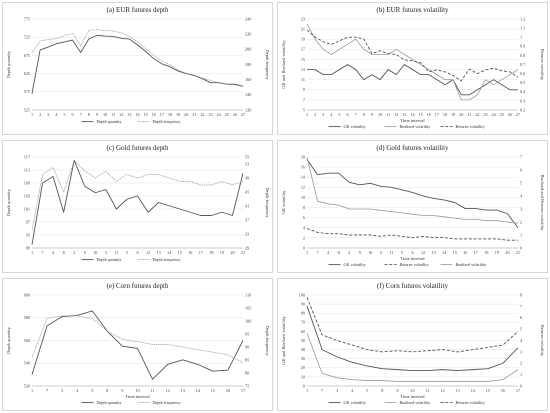 This screenshot has height=413, width=550. Describe the element at coordinates (488, 390) in the screenshot. I see `chart-f-xtick-label: 15` at that location.